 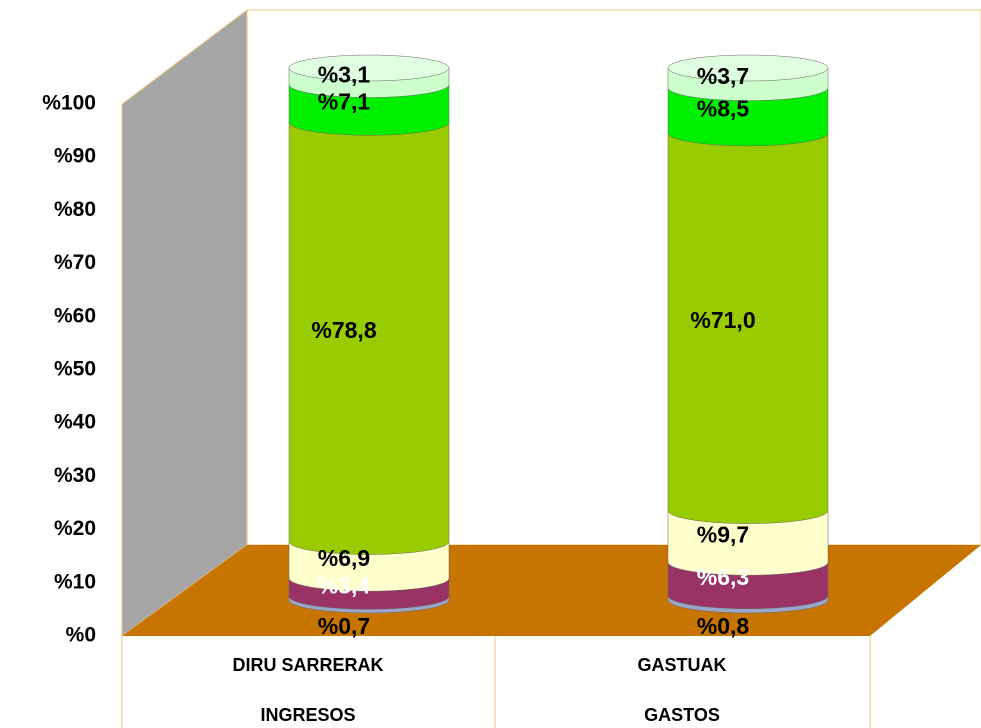 What do you see at coordinates (722, 320) in the screenshot?
I see `data-label: %71,0` at bounding box center [722, 320].